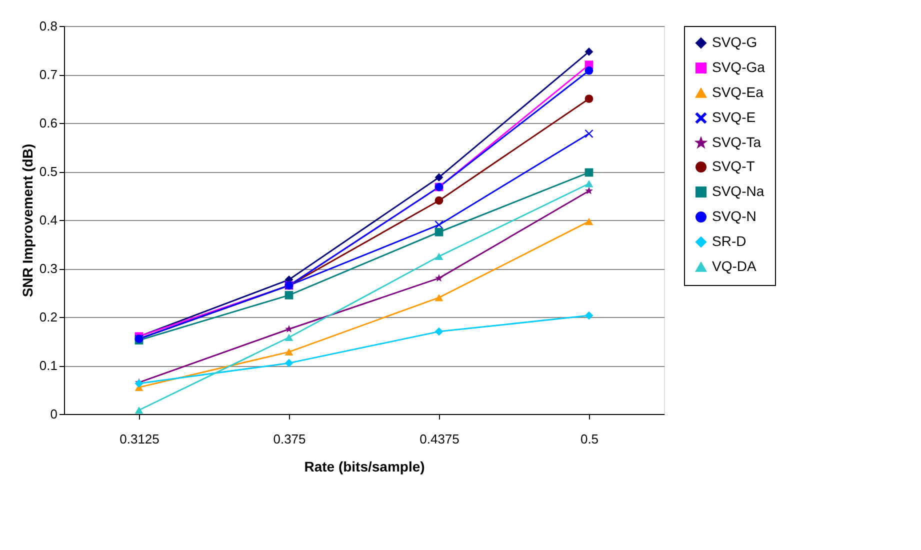 The height and width of the screenshot is (550, 921). I want to click on x-axis-title: Rate (bits/sample), so click(364, 466).